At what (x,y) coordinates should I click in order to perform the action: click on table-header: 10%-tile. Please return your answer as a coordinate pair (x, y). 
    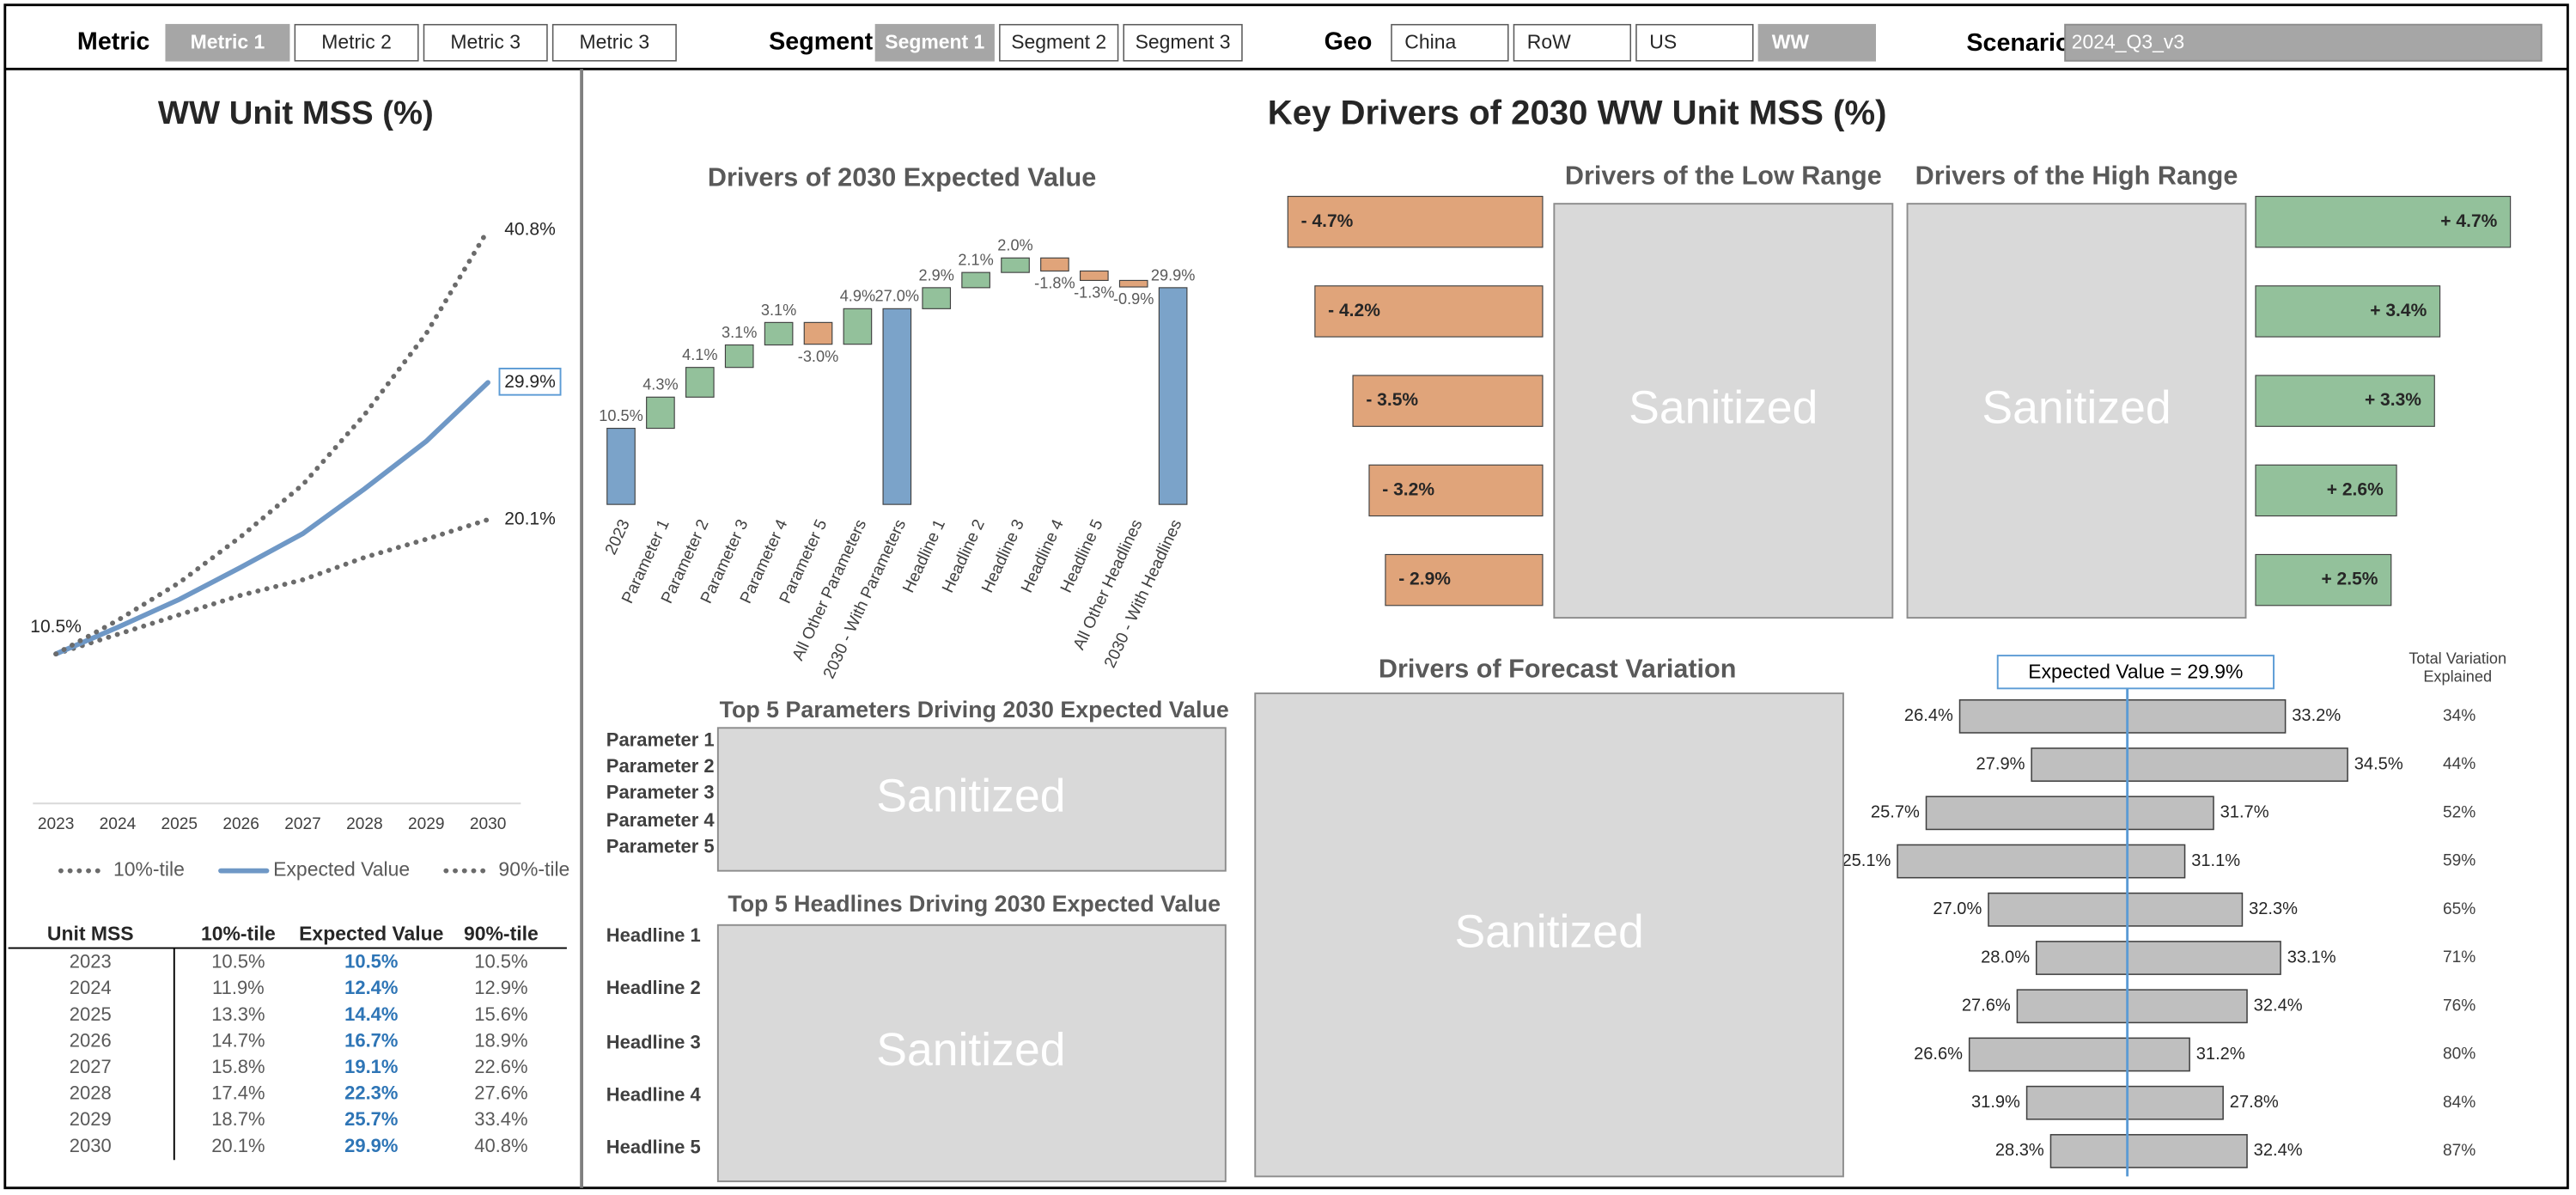
    Looking at the image, I should click on (238, 933).